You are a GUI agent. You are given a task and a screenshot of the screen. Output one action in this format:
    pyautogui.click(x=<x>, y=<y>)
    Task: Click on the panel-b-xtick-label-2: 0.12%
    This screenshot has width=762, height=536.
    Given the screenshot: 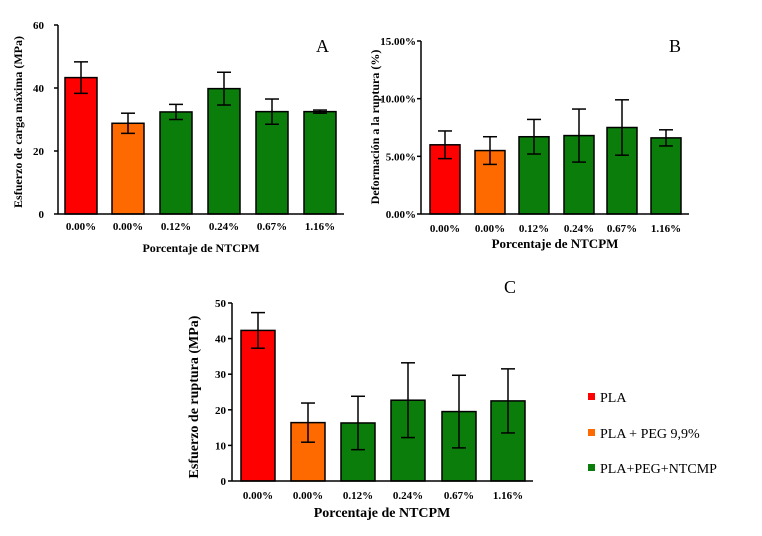 What is the action you would take?
    pyautogui.click(x=534, y=229)
    